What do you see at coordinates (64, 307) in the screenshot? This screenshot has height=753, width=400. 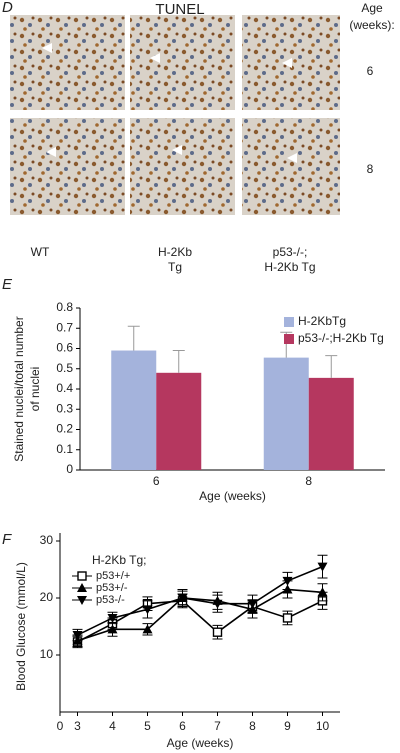 I see `y-tick-label: 0.8` at bounding box center [64, 307].